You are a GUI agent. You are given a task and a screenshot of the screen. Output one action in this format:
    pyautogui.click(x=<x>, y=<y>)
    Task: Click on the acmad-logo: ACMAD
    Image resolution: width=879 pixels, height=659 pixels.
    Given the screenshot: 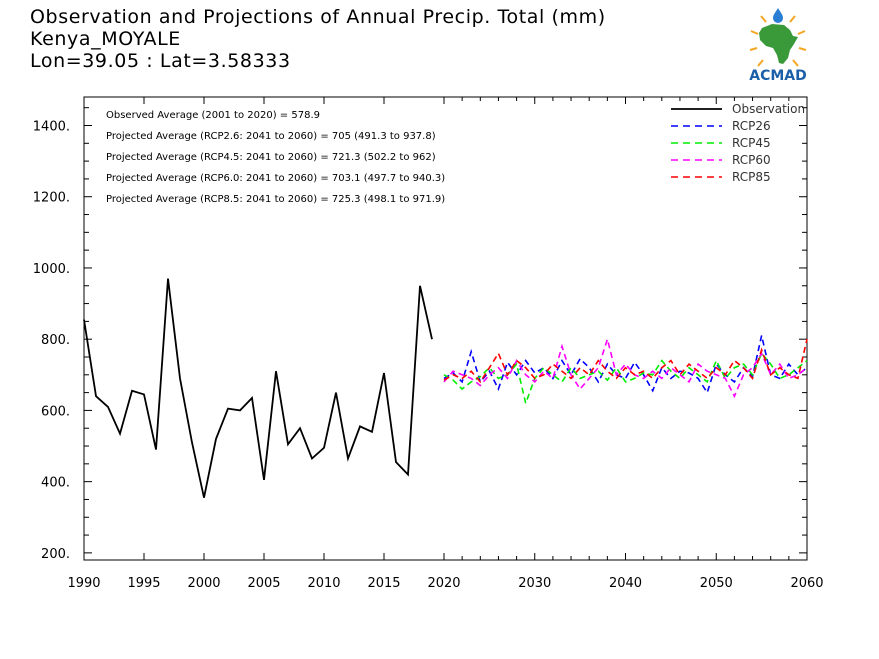 What is the action you would take?
    pyautogui.click(x=778, y=46)
    